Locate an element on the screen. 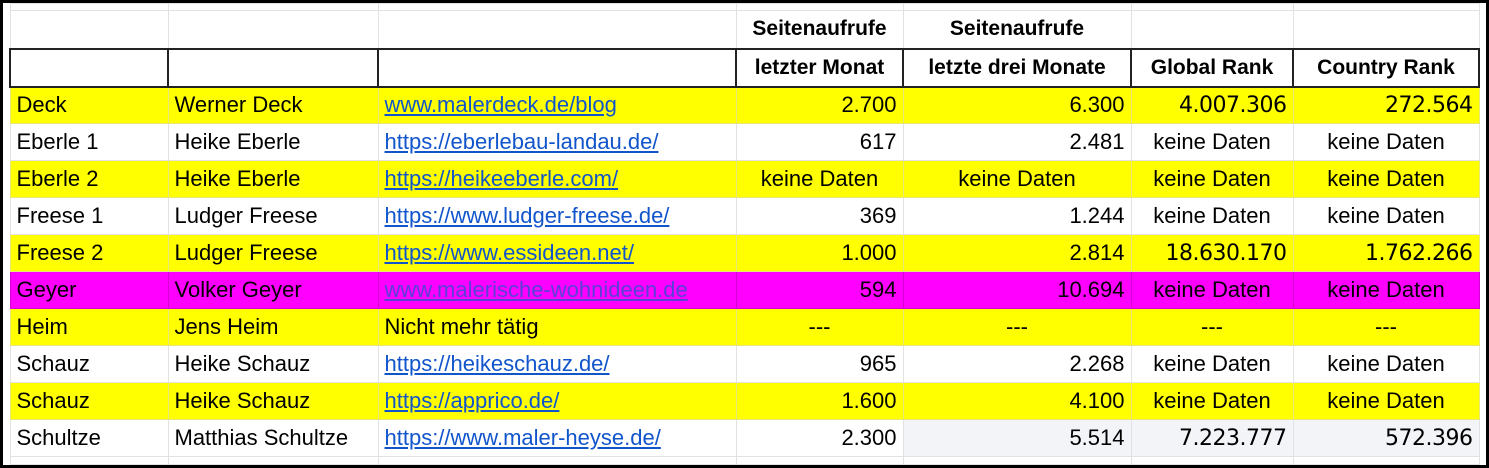 The width and height of the screenshot is (1489, 468). cell-country-rank: 572.396 is located at coordinates (1386, 438).